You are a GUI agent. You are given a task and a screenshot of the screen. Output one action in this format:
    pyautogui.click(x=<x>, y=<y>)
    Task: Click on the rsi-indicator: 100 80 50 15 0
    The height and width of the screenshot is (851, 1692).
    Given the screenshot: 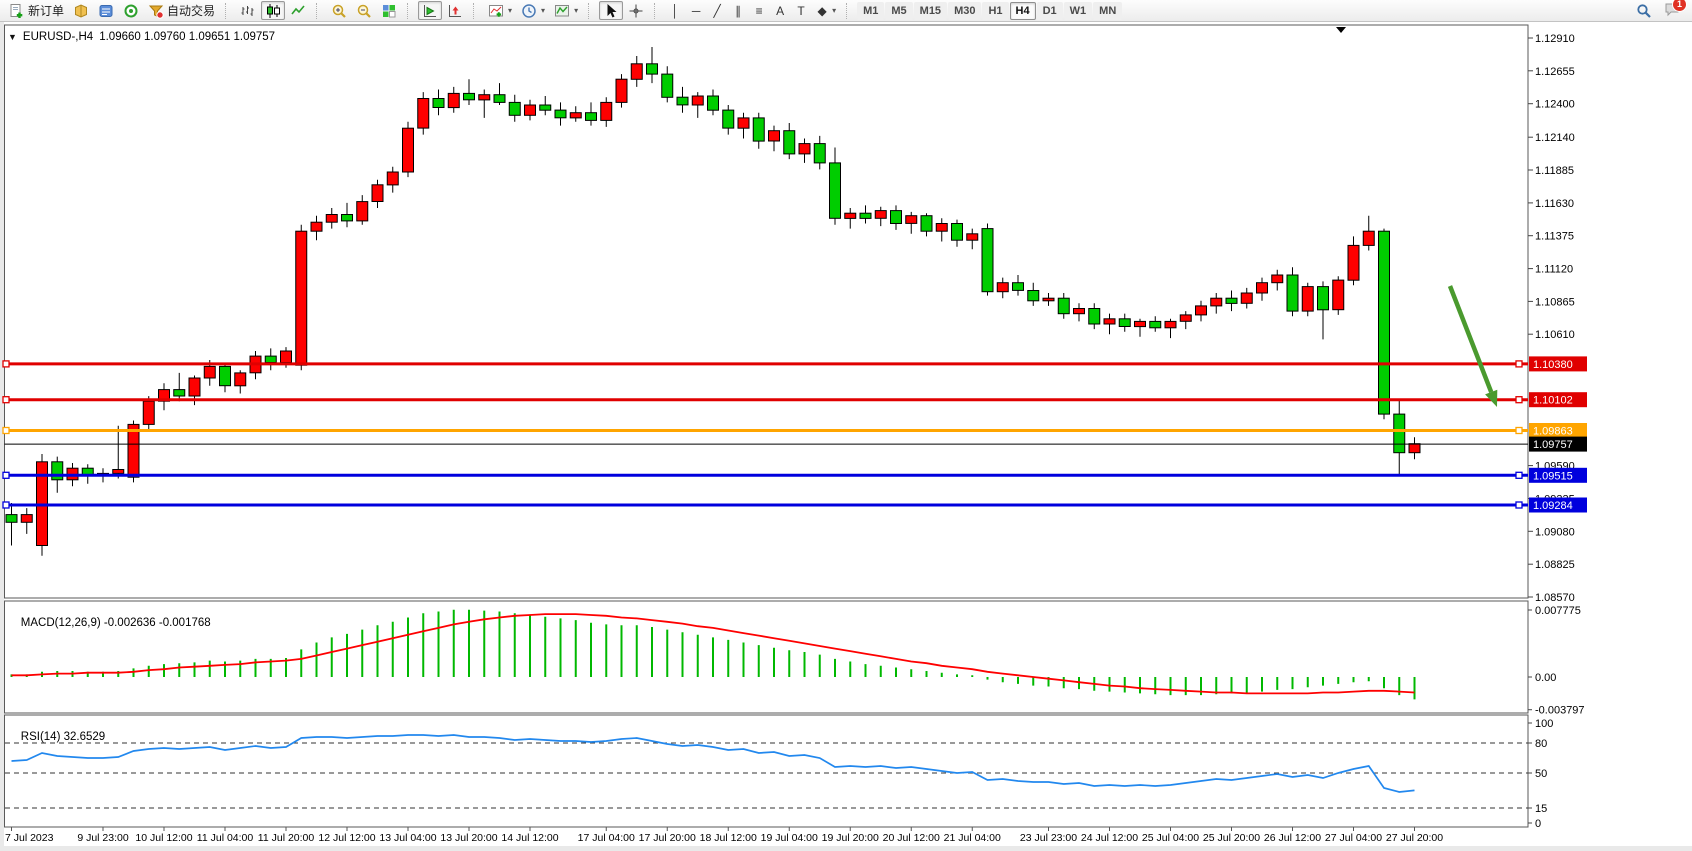 What is the action you would take?
    pyautogui.click(x=779, y=774)
    